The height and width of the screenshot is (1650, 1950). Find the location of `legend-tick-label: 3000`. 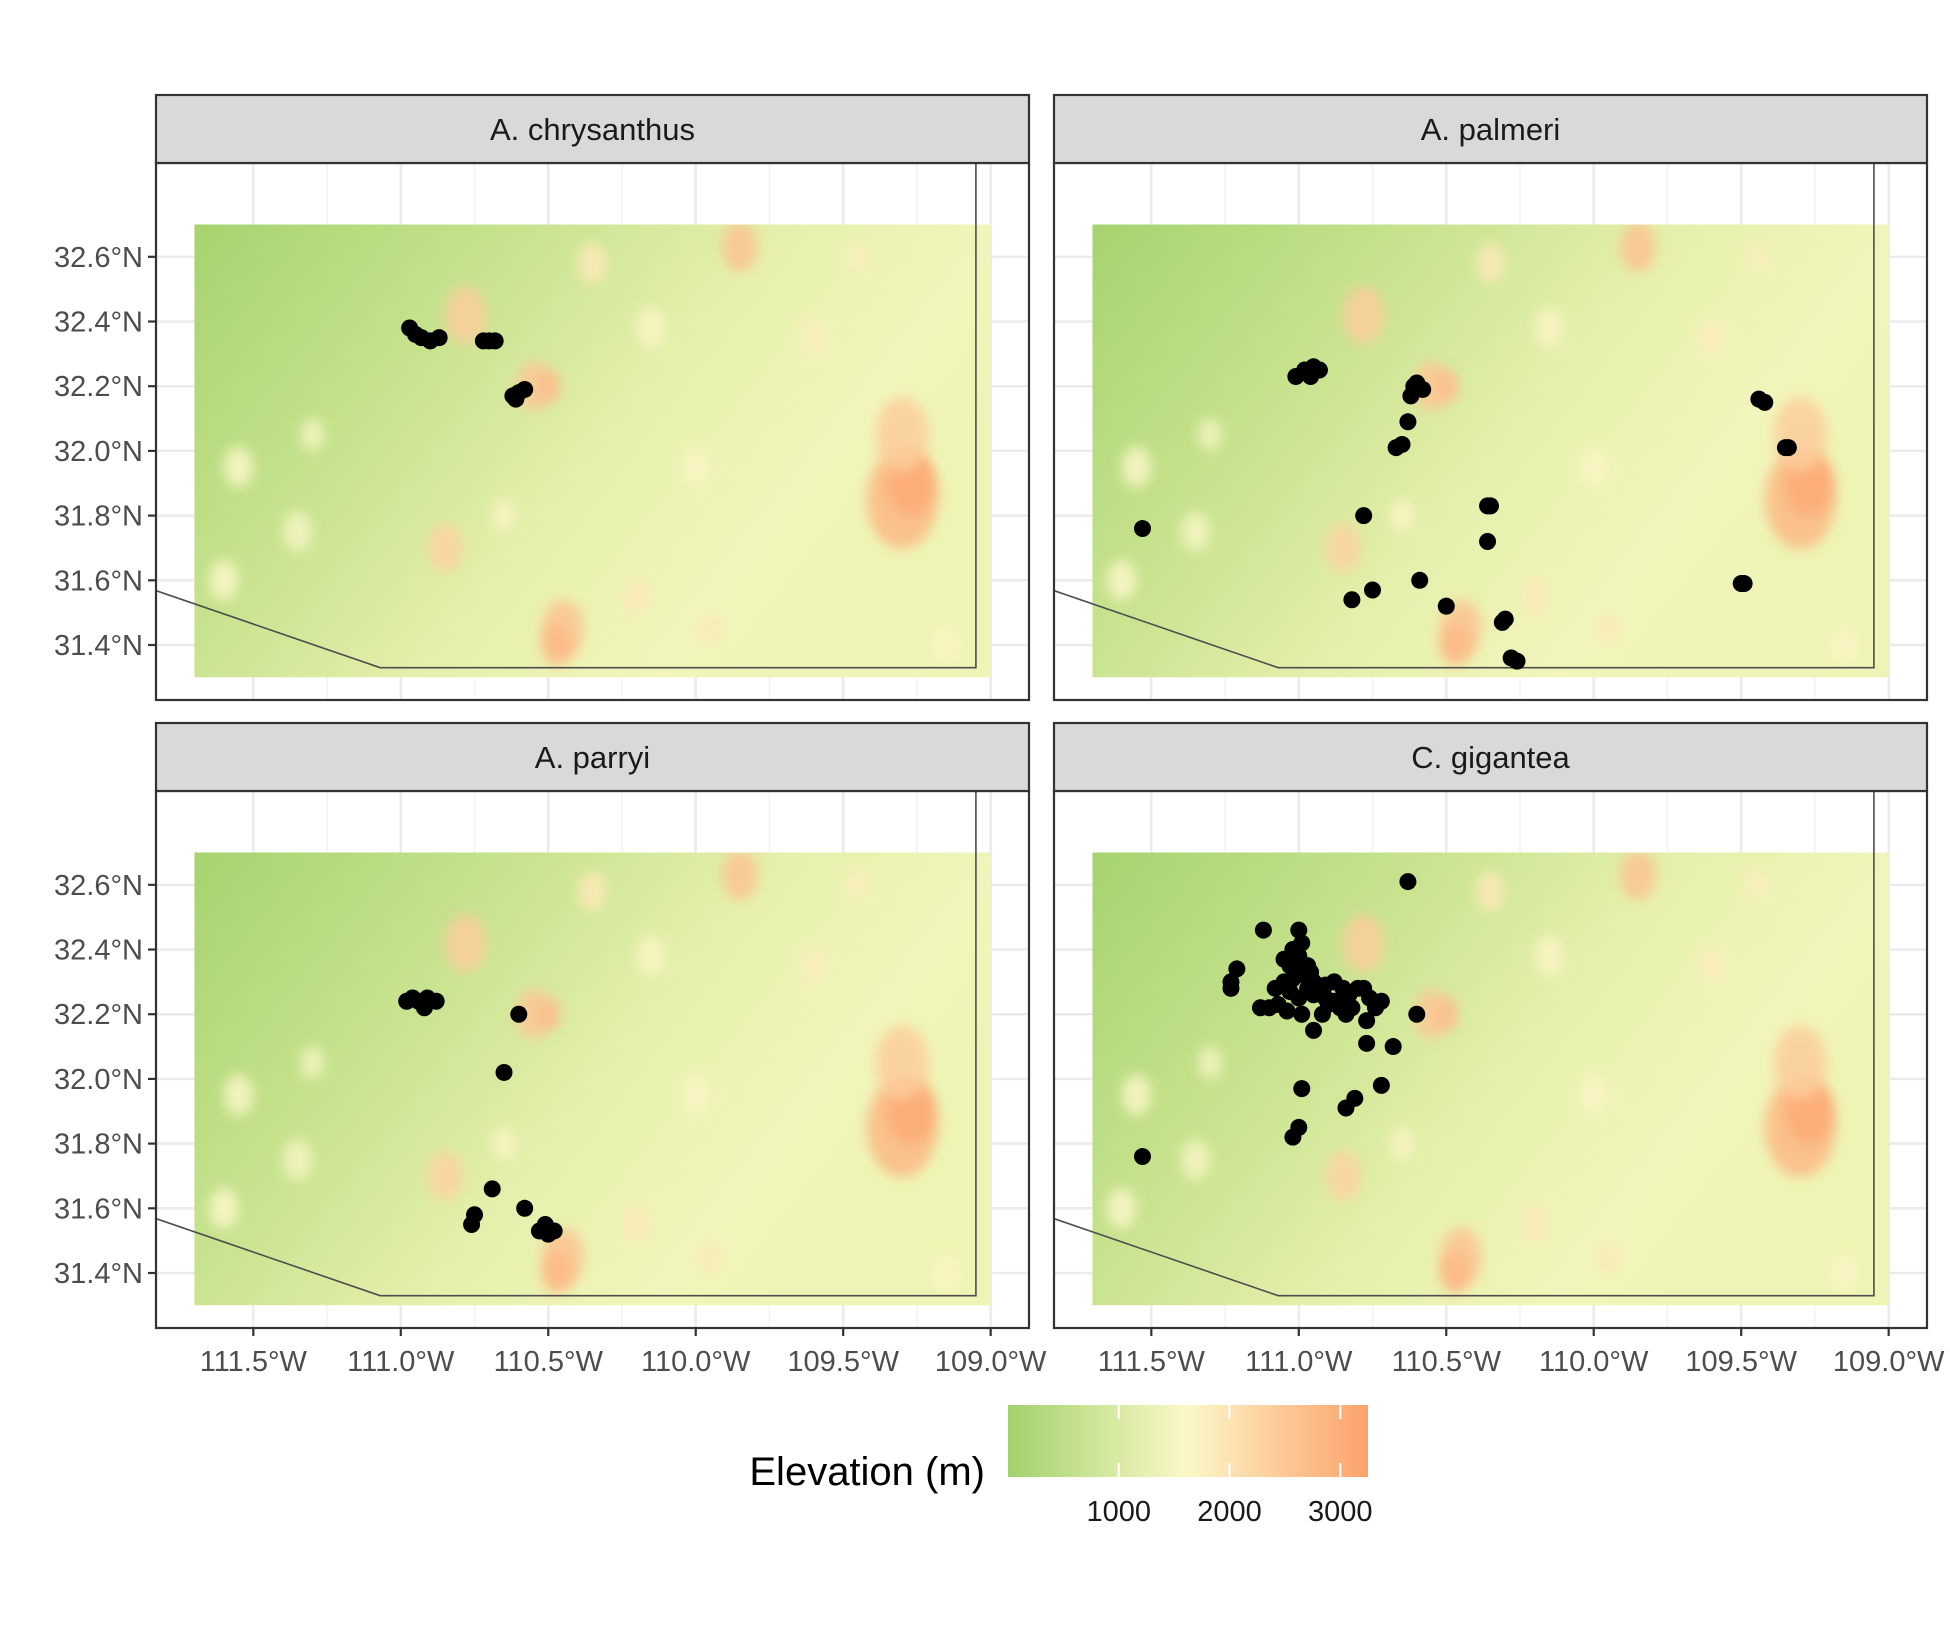

legend-tick-label: 3000 is located at coordinates (1340, 1512).